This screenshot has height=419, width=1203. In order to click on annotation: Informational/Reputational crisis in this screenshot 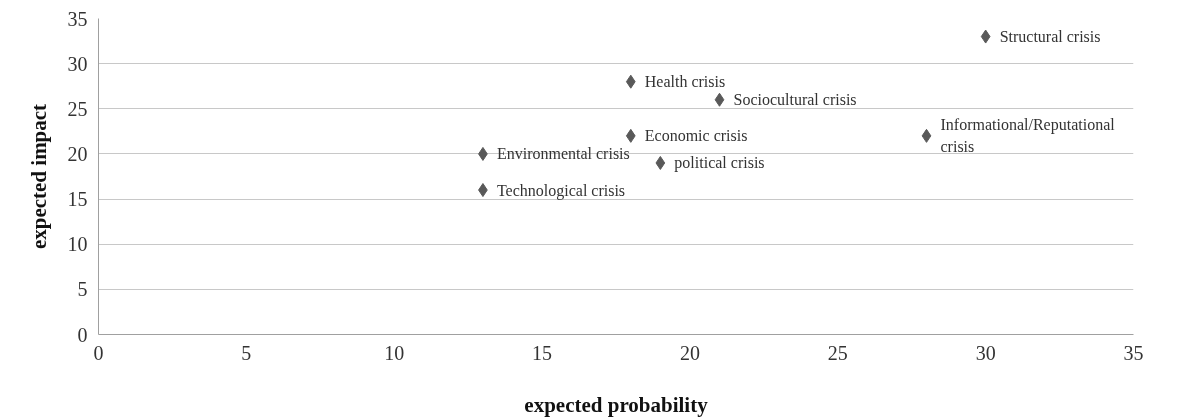, I will do `click(1028, 136)`.